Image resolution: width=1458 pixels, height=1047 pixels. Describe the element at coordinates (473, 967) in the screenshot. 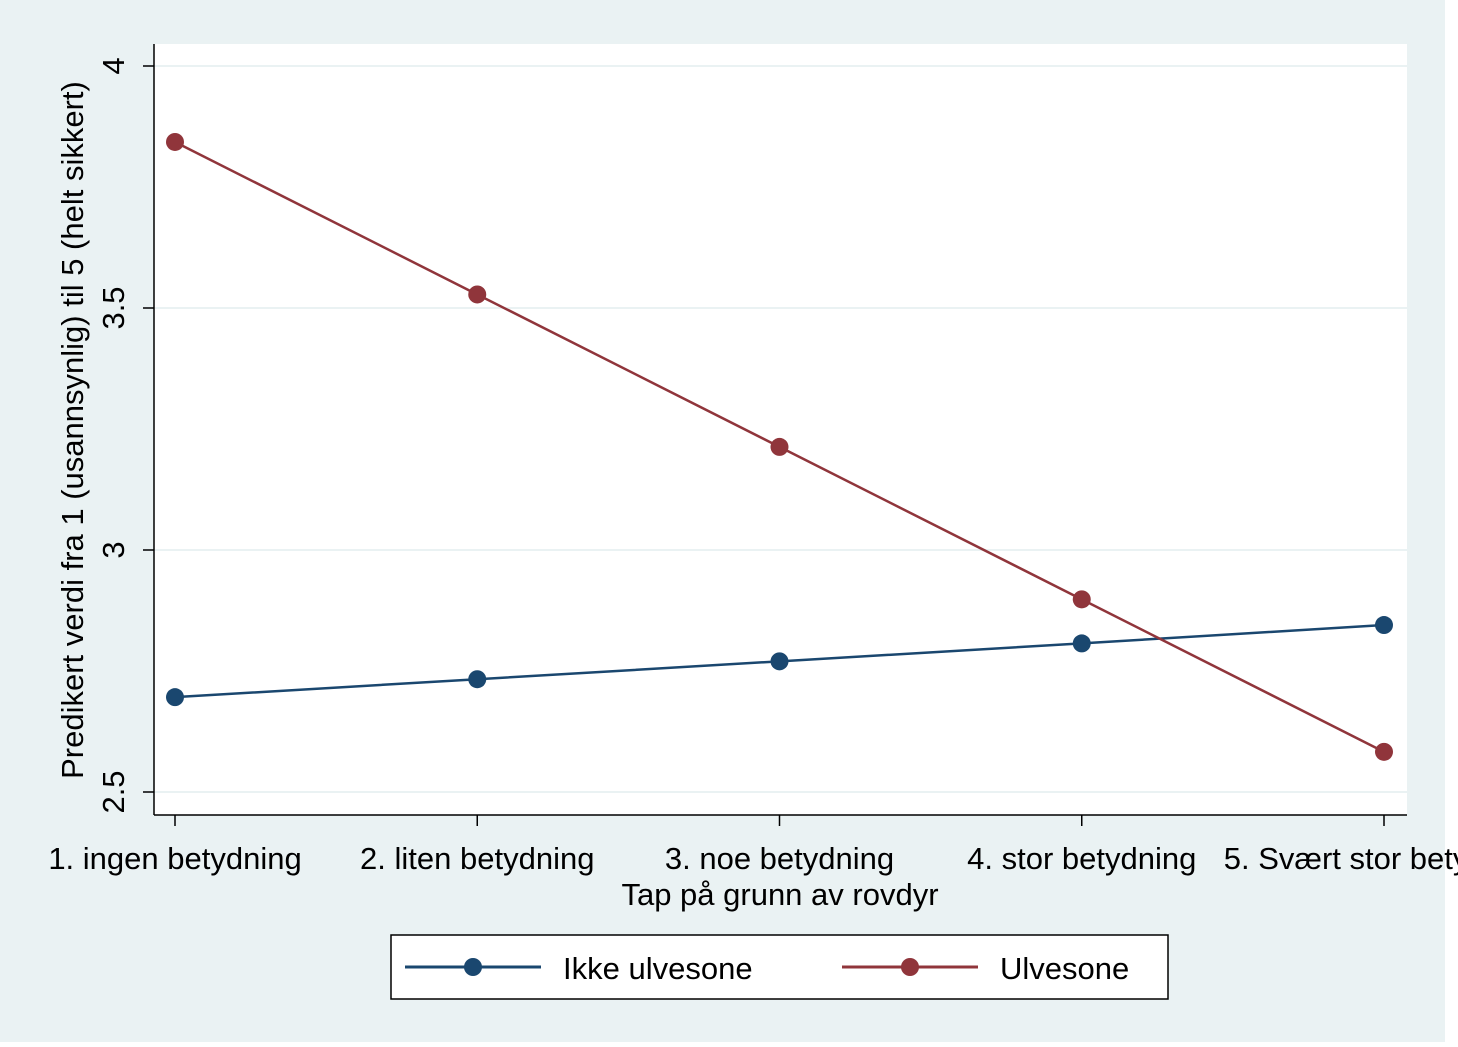

I see `legend-marker-ikke-ulvesone` at that location.